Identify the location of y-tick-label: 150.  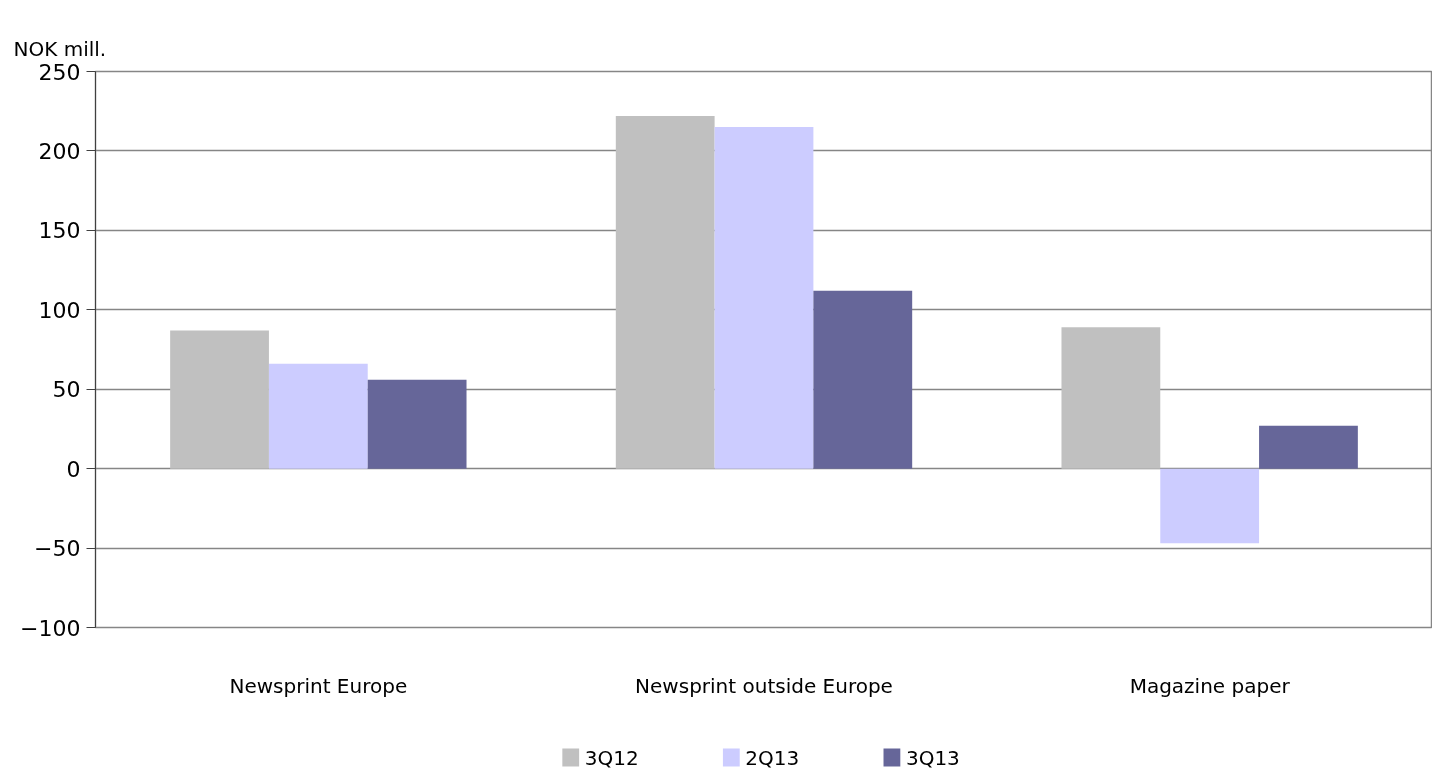
(59, 231).